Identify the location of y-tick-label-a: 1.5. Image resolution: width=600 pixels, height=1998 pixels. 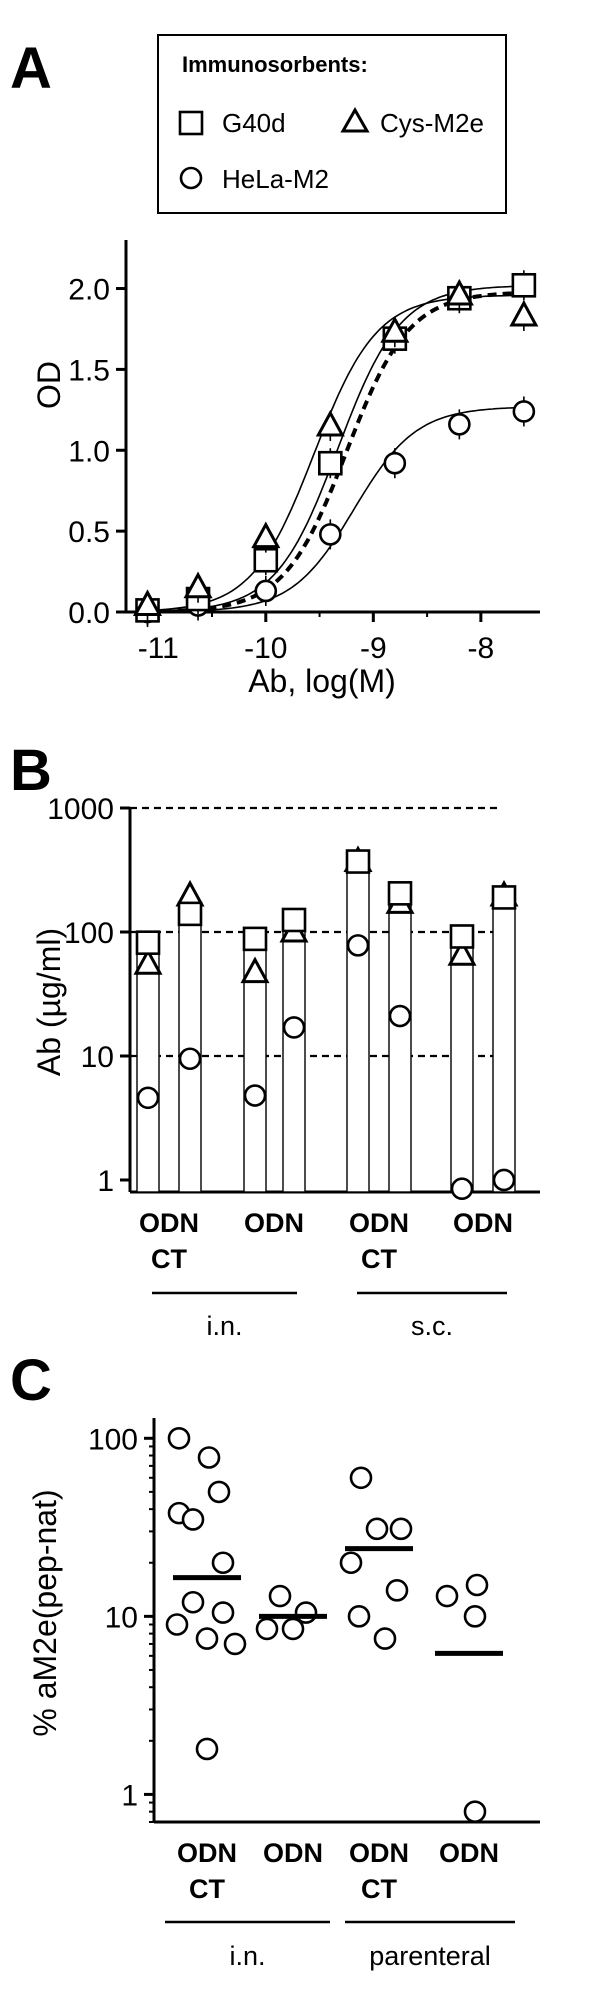
(89, 370).